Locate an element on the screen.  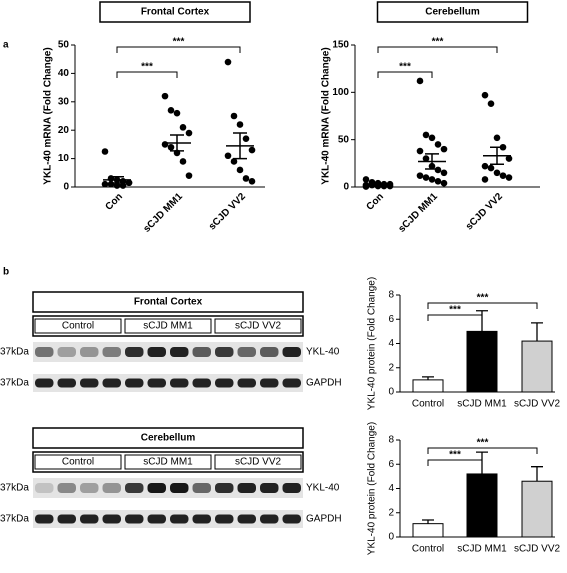
blot-strip is located at coordinates (168, 488).